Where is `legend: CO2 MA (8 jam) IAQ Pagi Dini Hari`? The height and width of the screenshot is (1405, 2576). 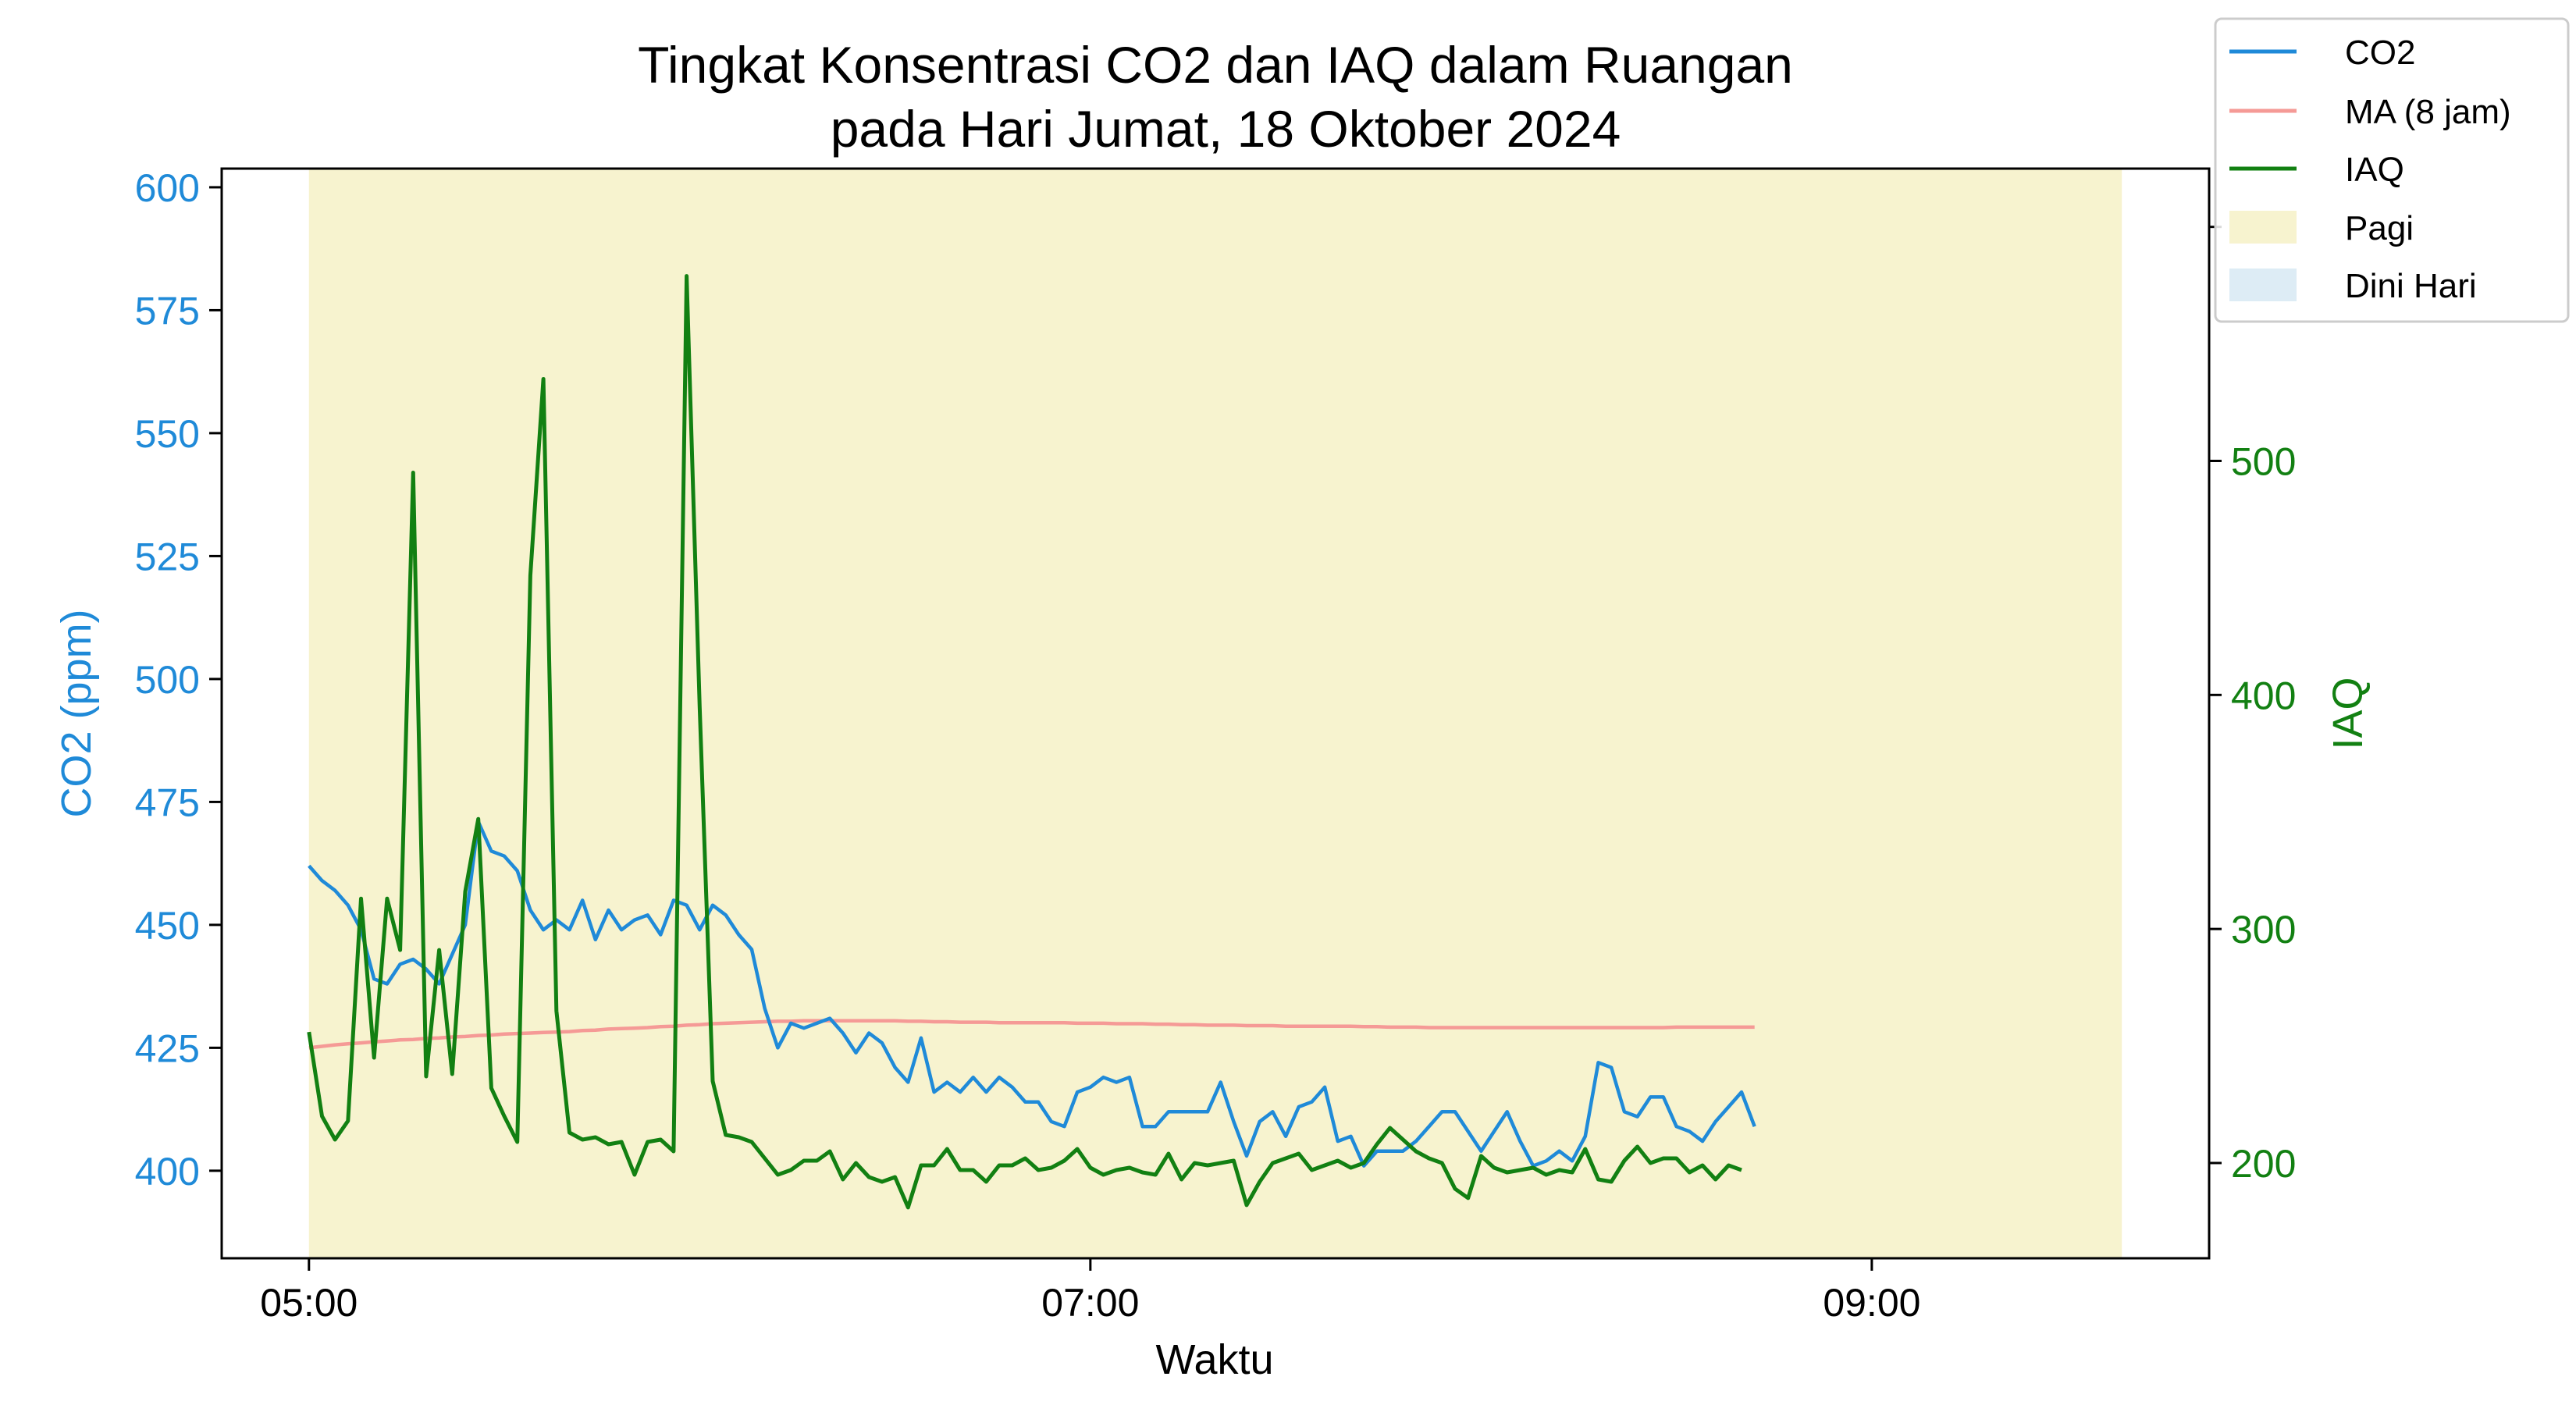
legend: CO2 MA (8 jam) IAQ Pagi Dini Hari is located at coordinates (2392, 170).